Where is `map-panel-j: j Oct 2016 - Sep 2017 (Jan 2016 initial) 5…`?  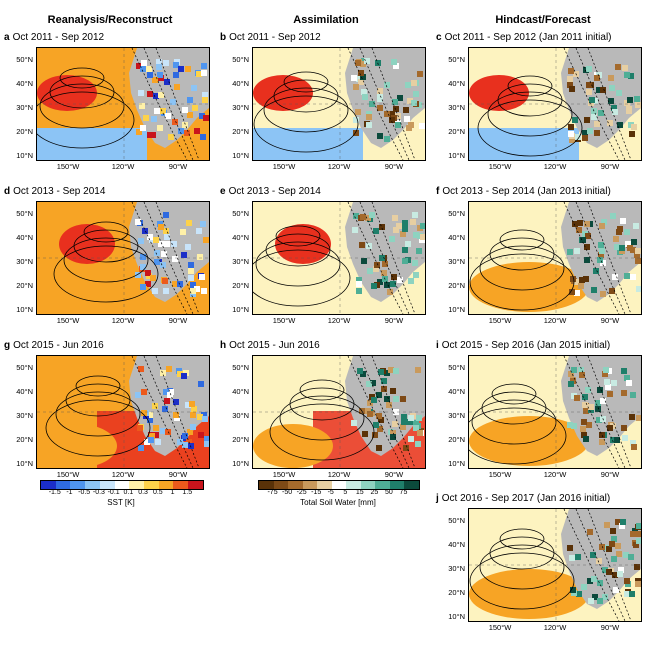
map-panel-j: j Oct 2016 - Sep 2017 (Jan 2016 initial) 5… is located at coordinates (540, 564).